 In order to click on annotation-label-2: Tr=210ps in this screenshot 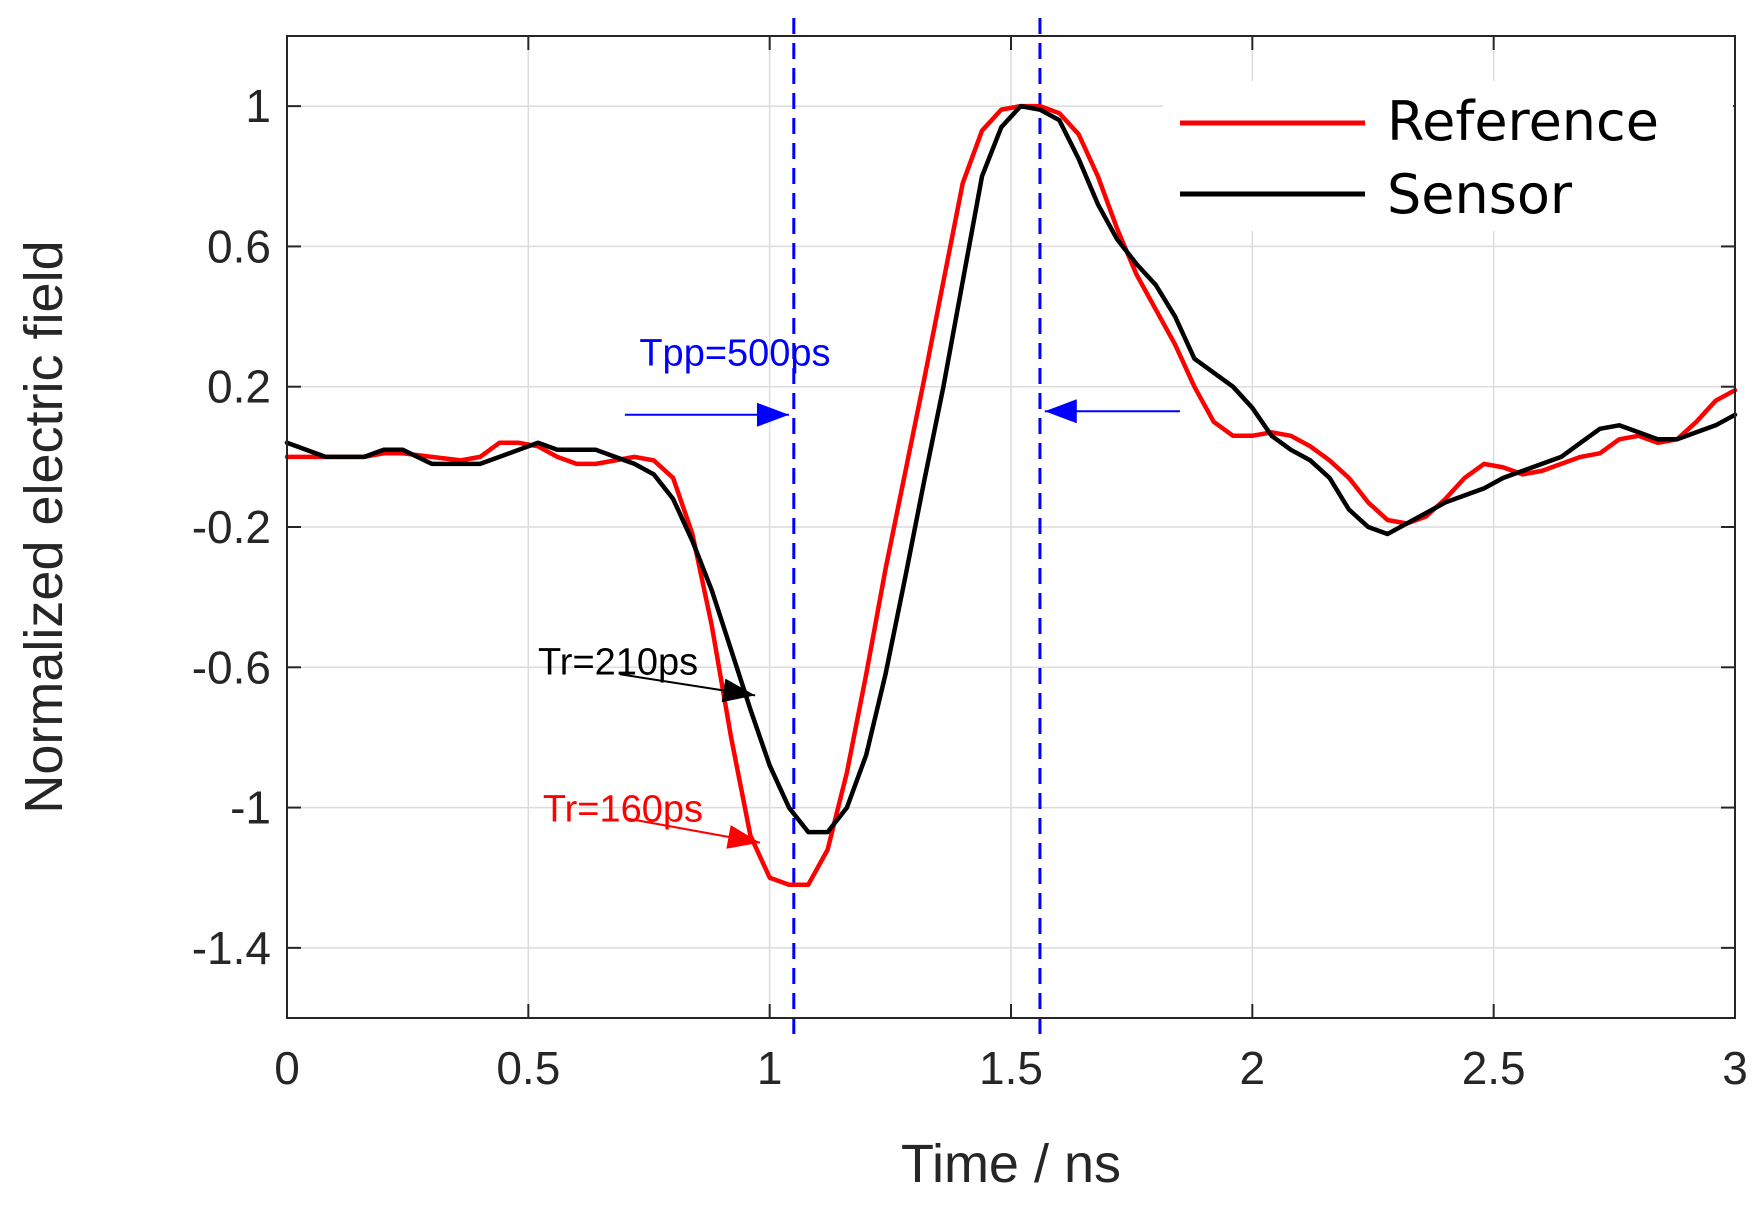, I will do `click(618, 662)`.